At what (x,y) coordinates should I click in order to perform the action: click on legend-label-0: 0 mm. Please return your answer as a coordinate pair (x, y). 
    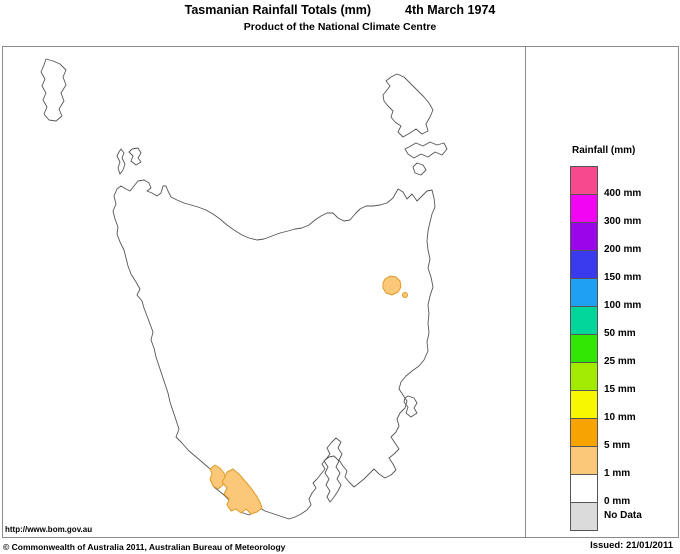
    Looking at the image, I should click on (617, 501).